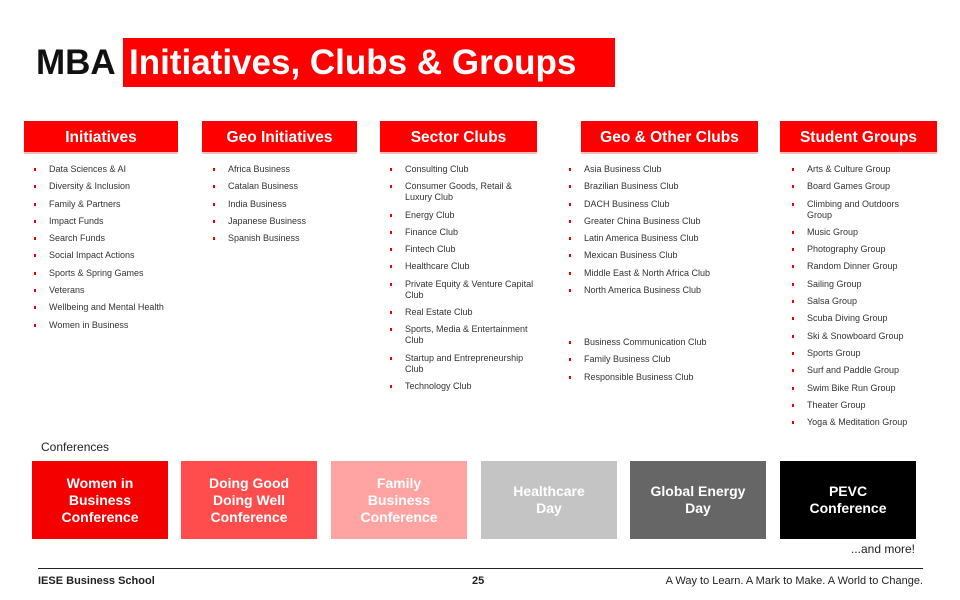 This screenshot has height=600, width=960. Describe the element at coordinates (669, 137) in the screenshot. I see `column-header-geo-other-clubs: Geo & Other Clubs` at that location.